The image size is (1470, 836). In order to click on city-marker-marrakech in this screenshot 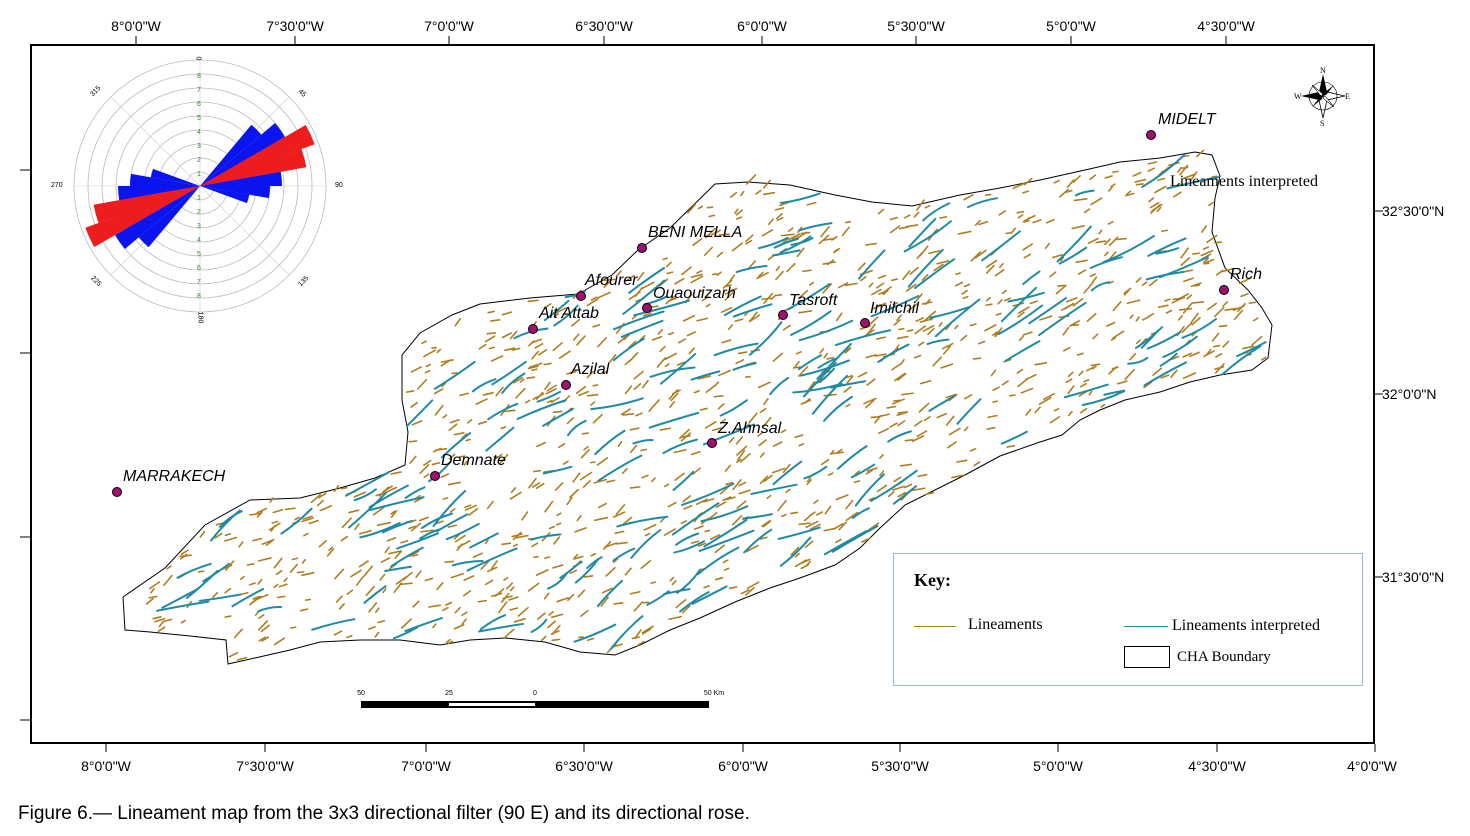, I will do `click(117, 492)`.